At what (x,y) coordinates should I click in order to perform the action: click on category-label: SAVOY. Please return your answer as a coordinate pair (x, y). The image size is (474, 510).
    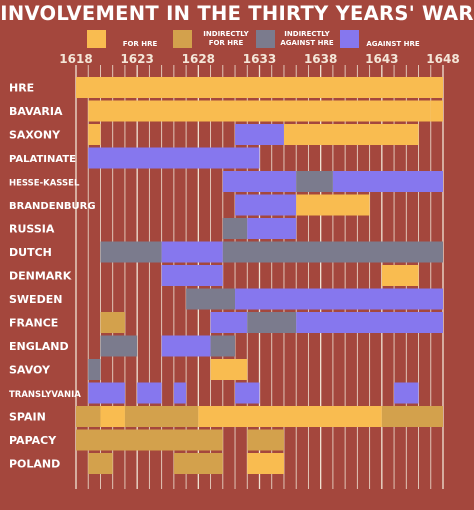
    Looking at the image, I should click on (30, 370).